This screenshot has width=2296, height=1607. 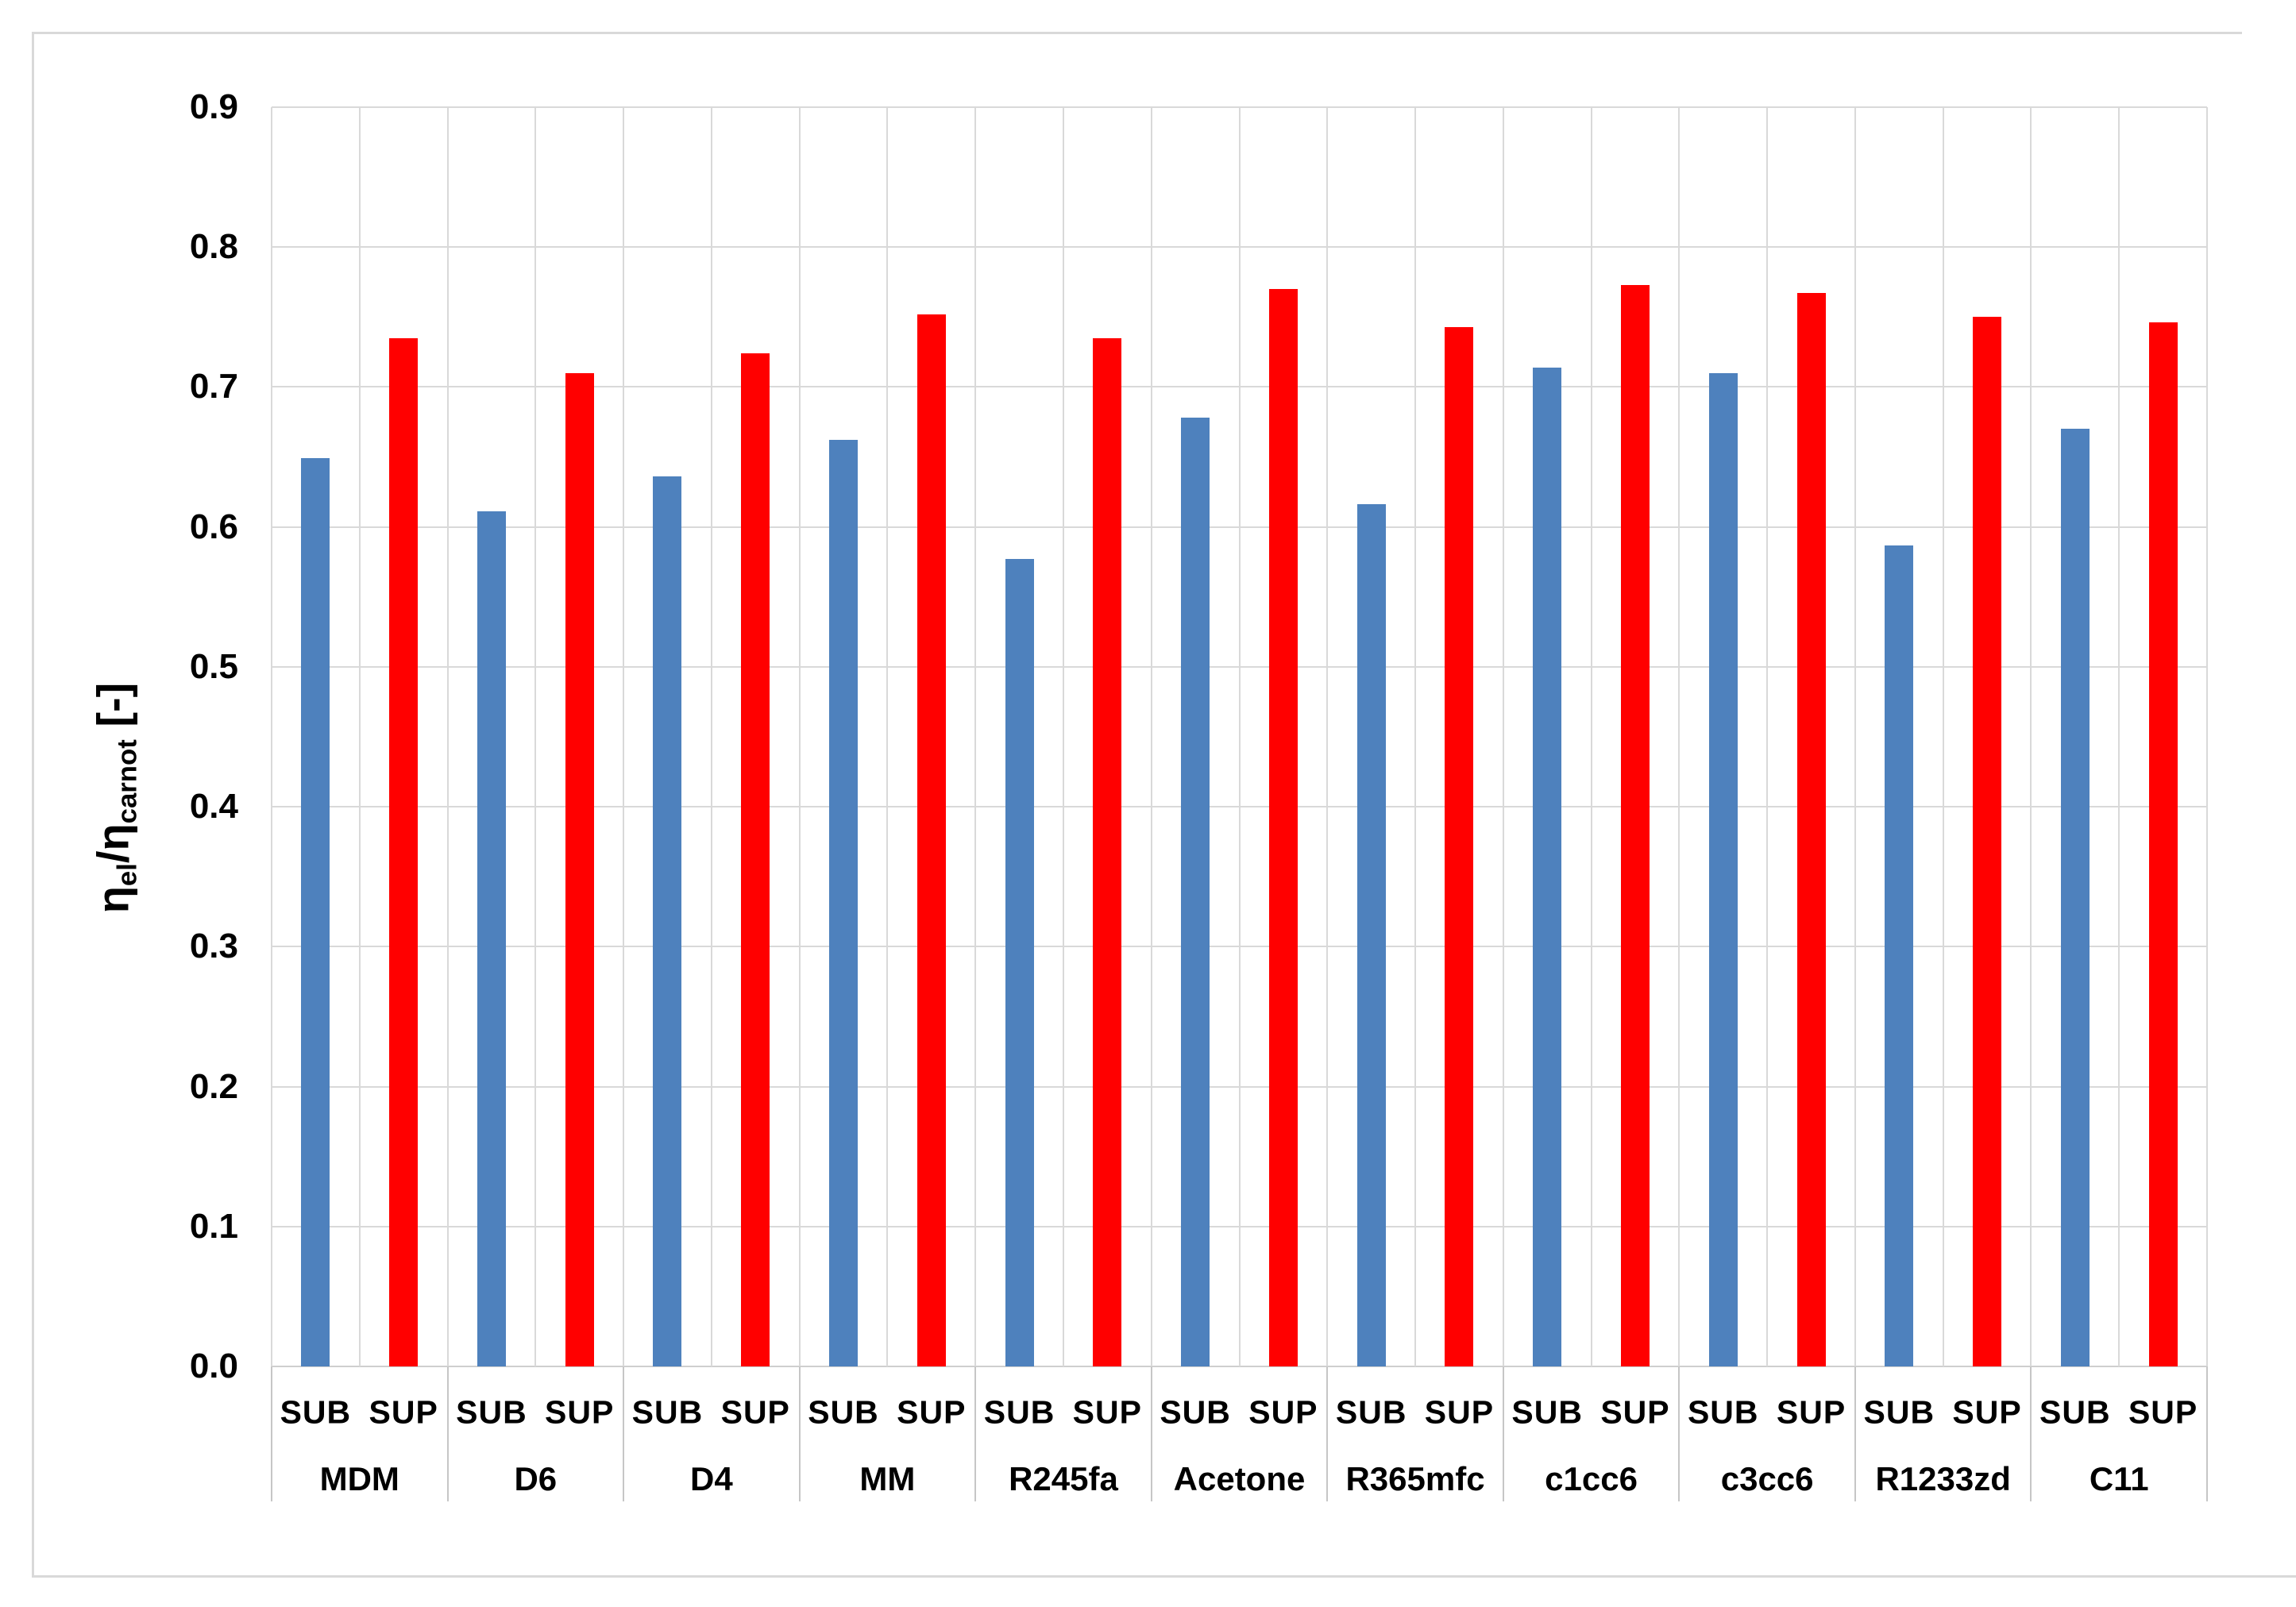 What do you see at coordinates (1811, 1412) in the screenshot?
I see `xlabel-bar-c3cc6-SUP: SUP` at bounding box center [1811, 1412].